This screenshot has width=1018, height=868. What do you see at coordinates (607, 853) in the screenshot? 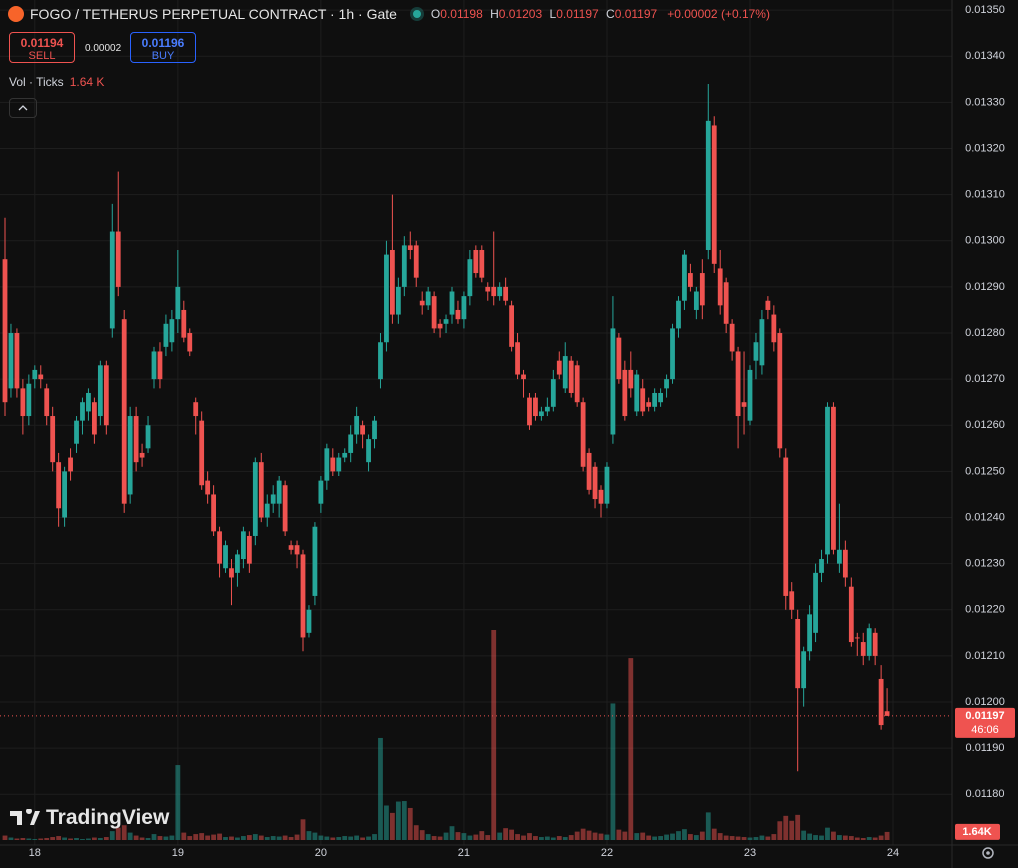
I see `x-tick-label: 22` at bounding box center [607, 853].